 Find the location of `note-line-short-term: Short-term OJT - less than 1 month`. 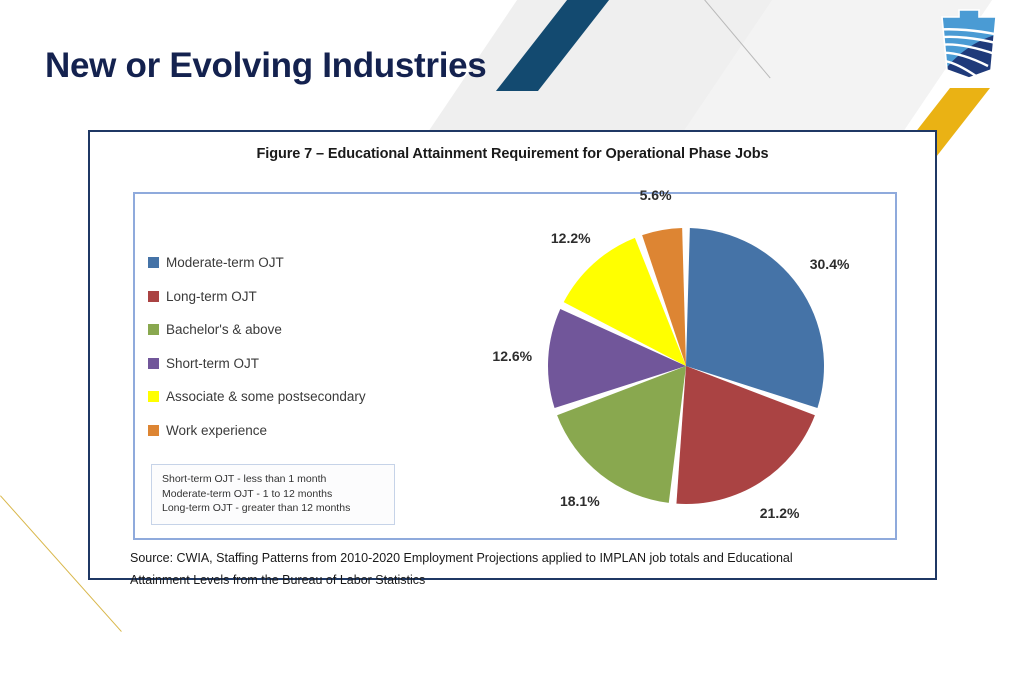

note-line-short-term: Short-term OJT - less than 1 month is located at coordinates (244, 479).